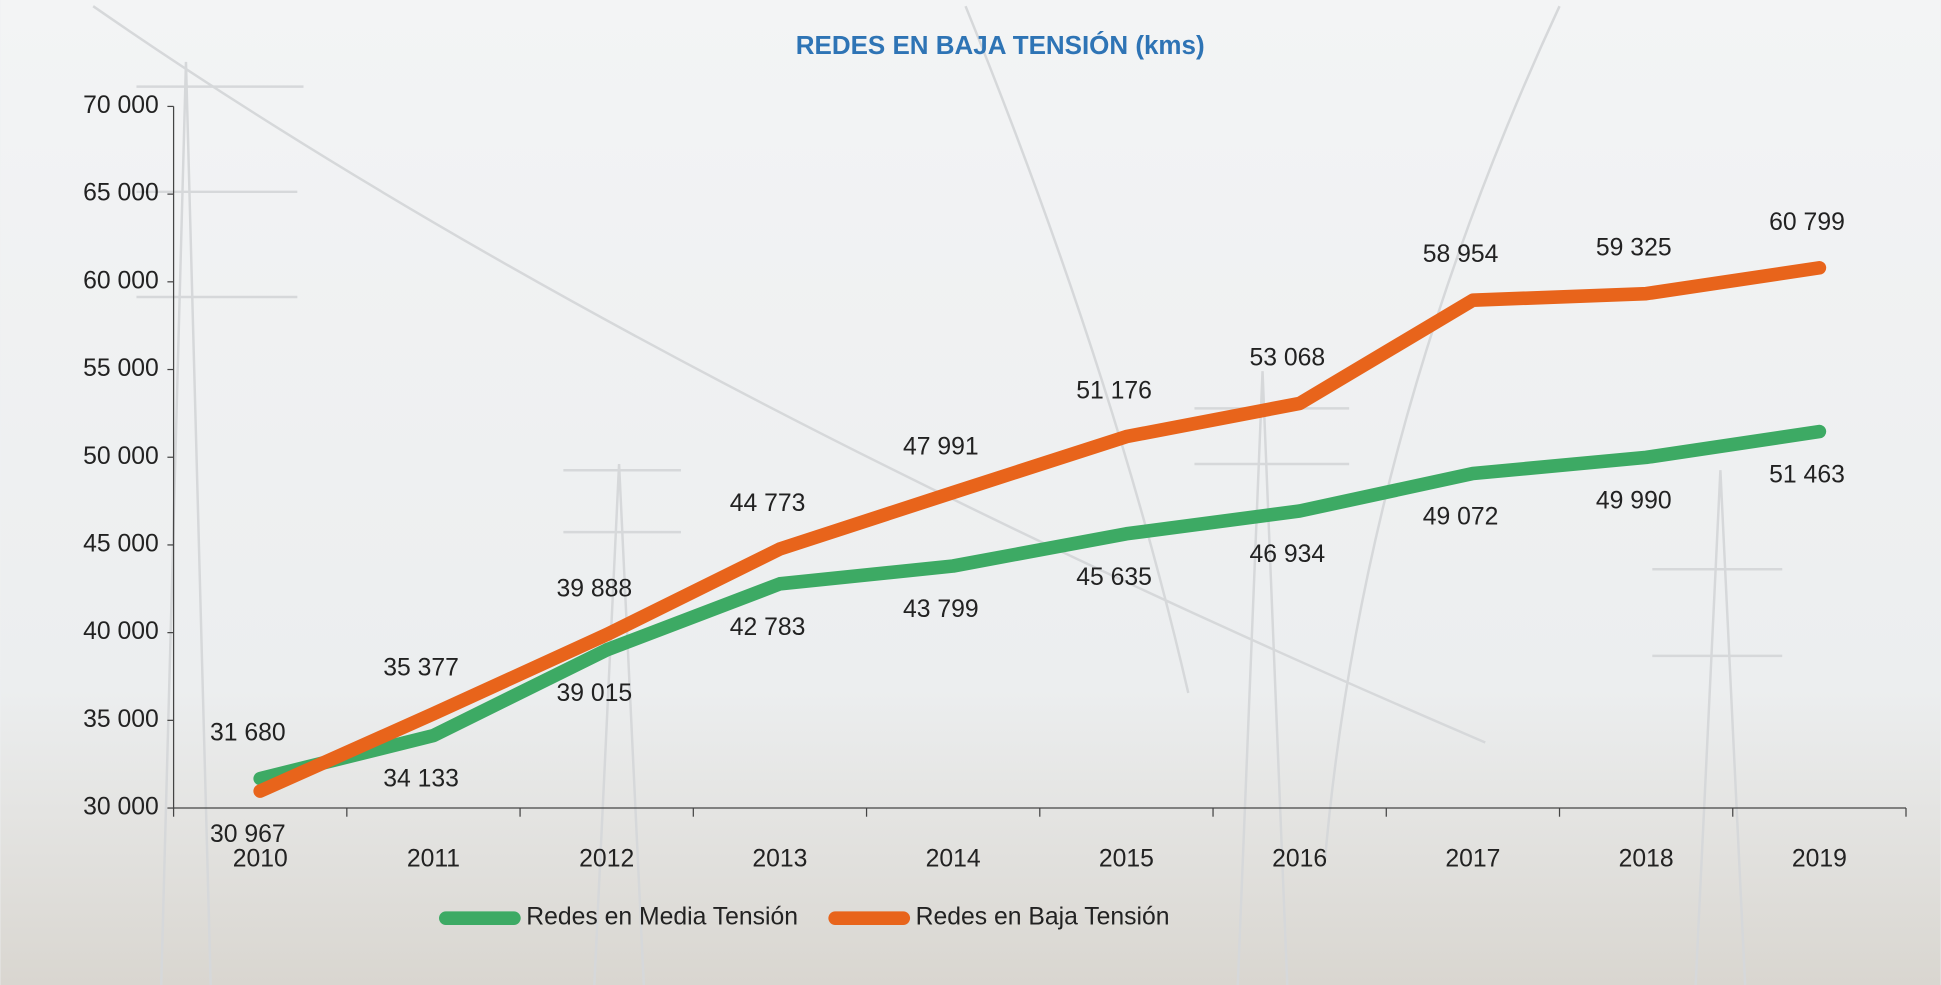  What do you see at coordinates (1114, 391) in the screenshot?
I see `data-label: 51 176` at bounding box center [1114, 391].